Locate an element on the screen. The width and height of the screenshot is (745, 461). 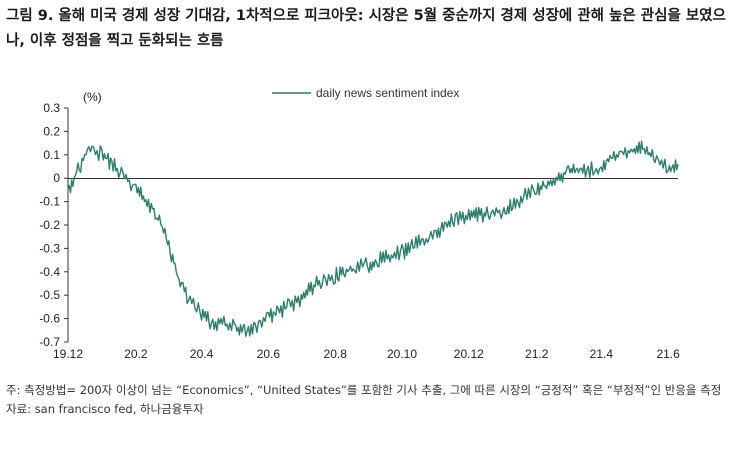
y-tick-label: 0.1 is located at coordinates (51, 155).